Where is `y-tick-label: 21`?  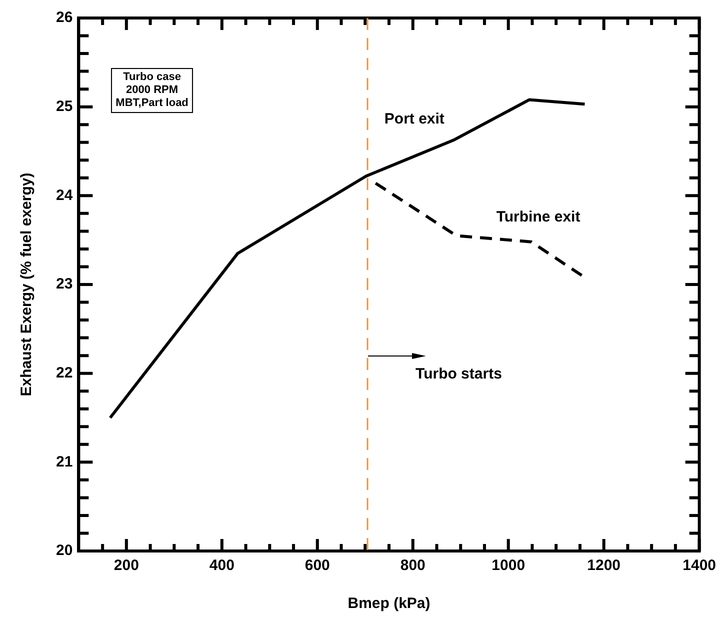
y-tick-label: 21 is located at coordinates (64, 461).